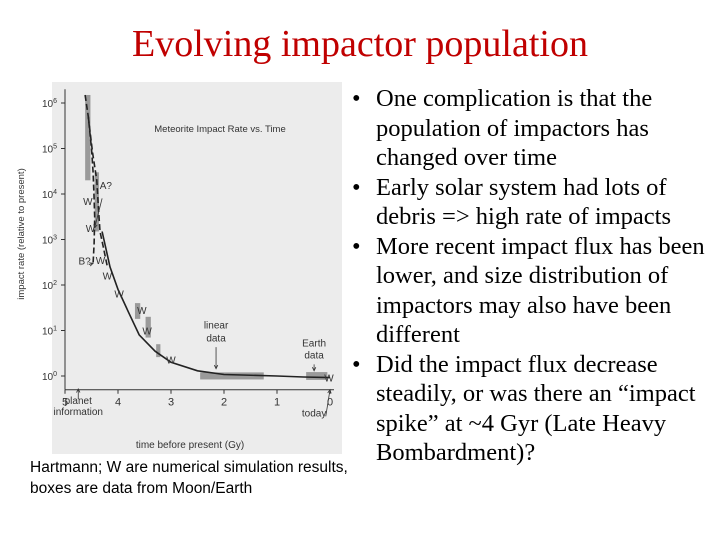 This screenshot has height=540, width=720. What do you see at coordinates (106, 186) in the screenshot?
I see `annotation-label: A?` at bounding box center [106, 186].